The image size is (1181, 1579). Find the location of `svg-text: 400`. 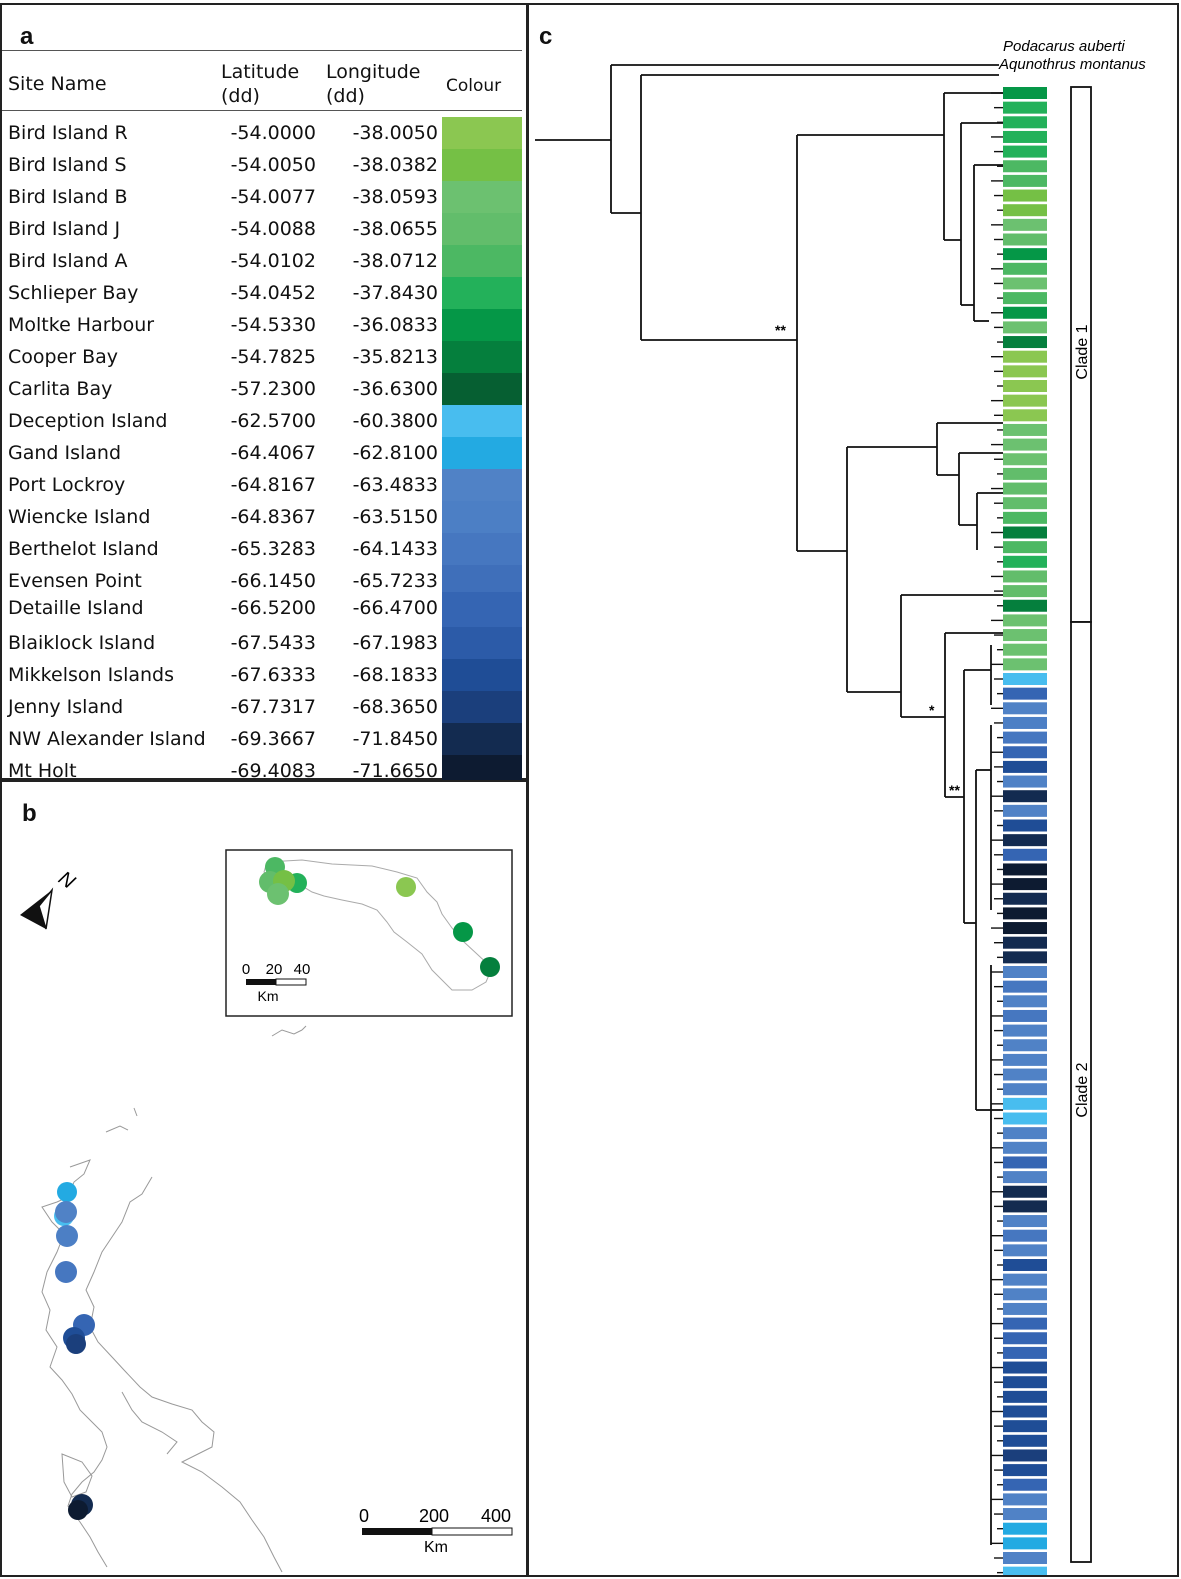

svg-text: 400 is located at coordinates (496, 1516).